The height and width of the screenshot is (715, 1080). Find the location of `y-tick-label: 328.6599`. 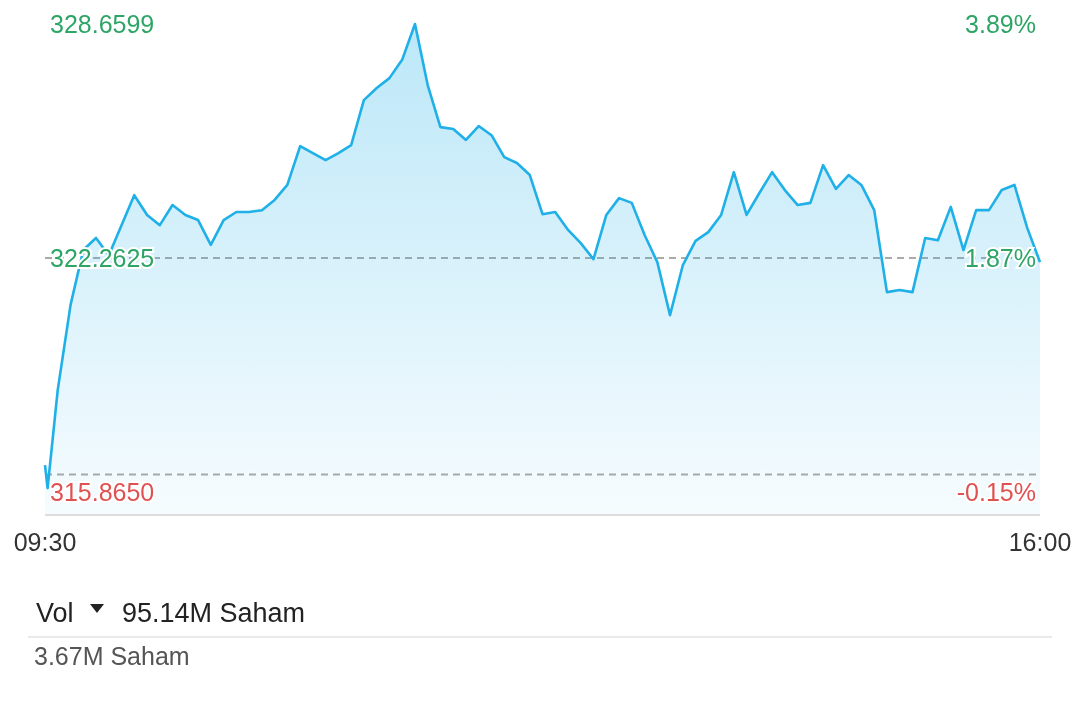

y-tick-label: 328.6599 is located at coordinates (102, 23).